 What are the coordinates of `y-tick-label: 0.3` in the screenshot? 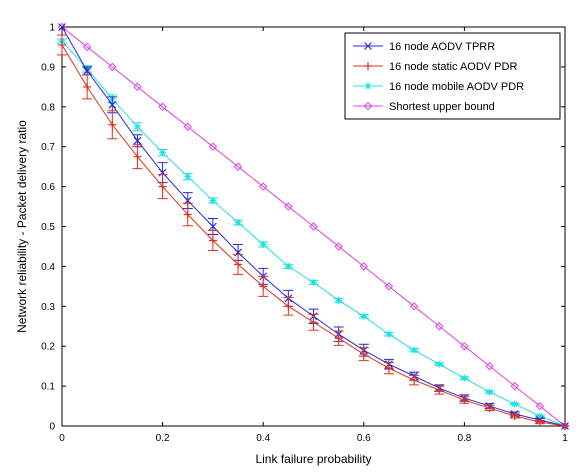 It's located at (48, 307).